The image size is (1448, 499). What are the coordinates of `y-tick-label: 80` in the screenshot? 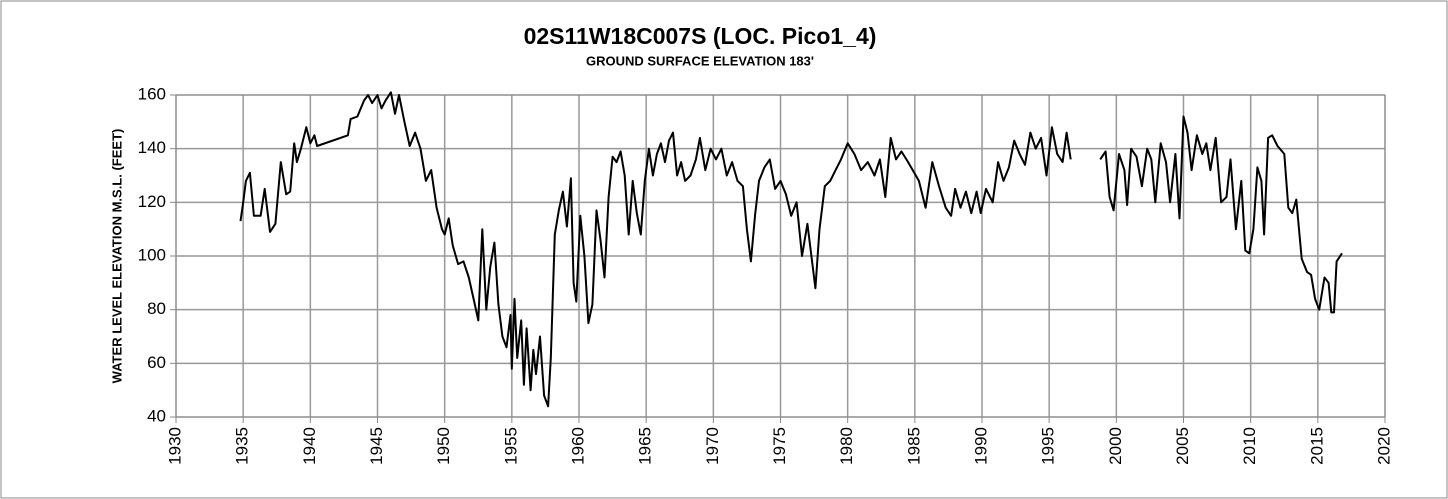 It's located at (156, 308).